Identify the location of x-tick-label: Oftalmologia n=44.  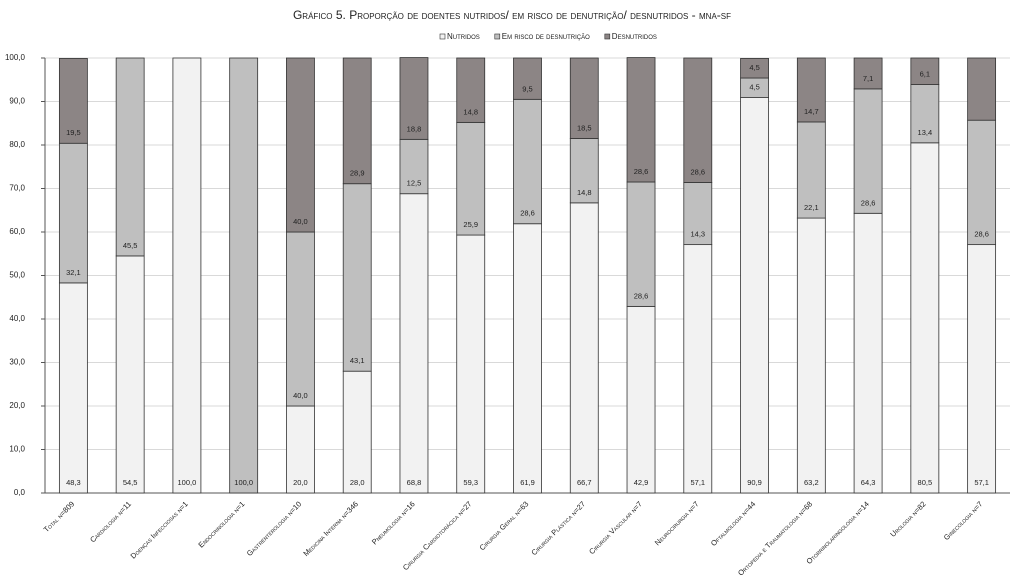
(733, 523).